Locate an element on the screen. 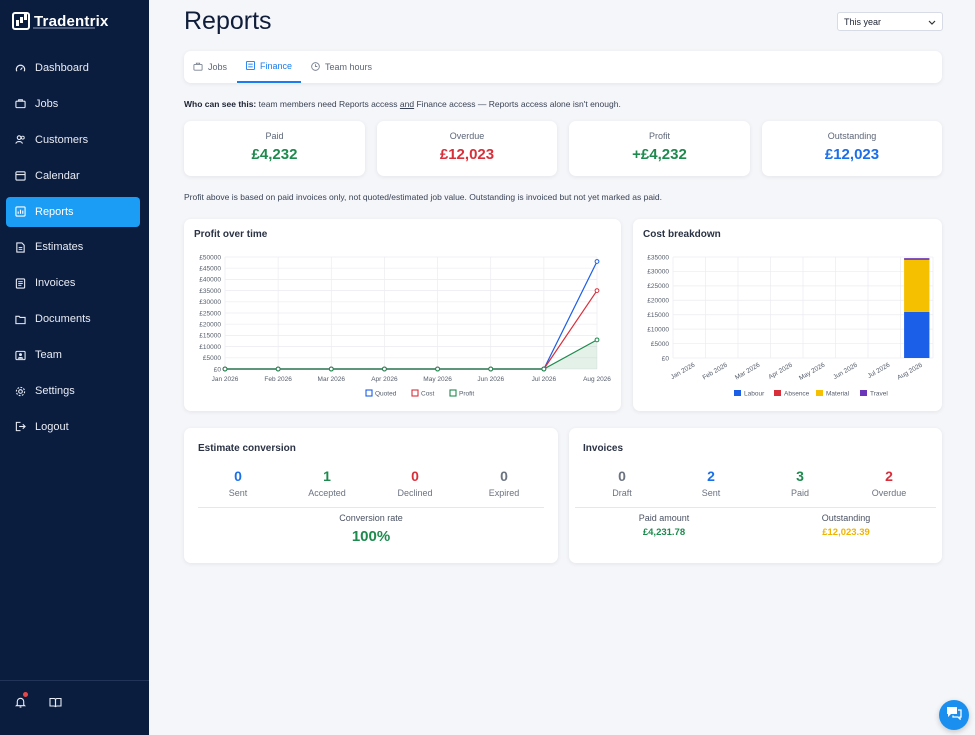 The image size is (975, 735). list-icon is located at coordinates (250, 66).